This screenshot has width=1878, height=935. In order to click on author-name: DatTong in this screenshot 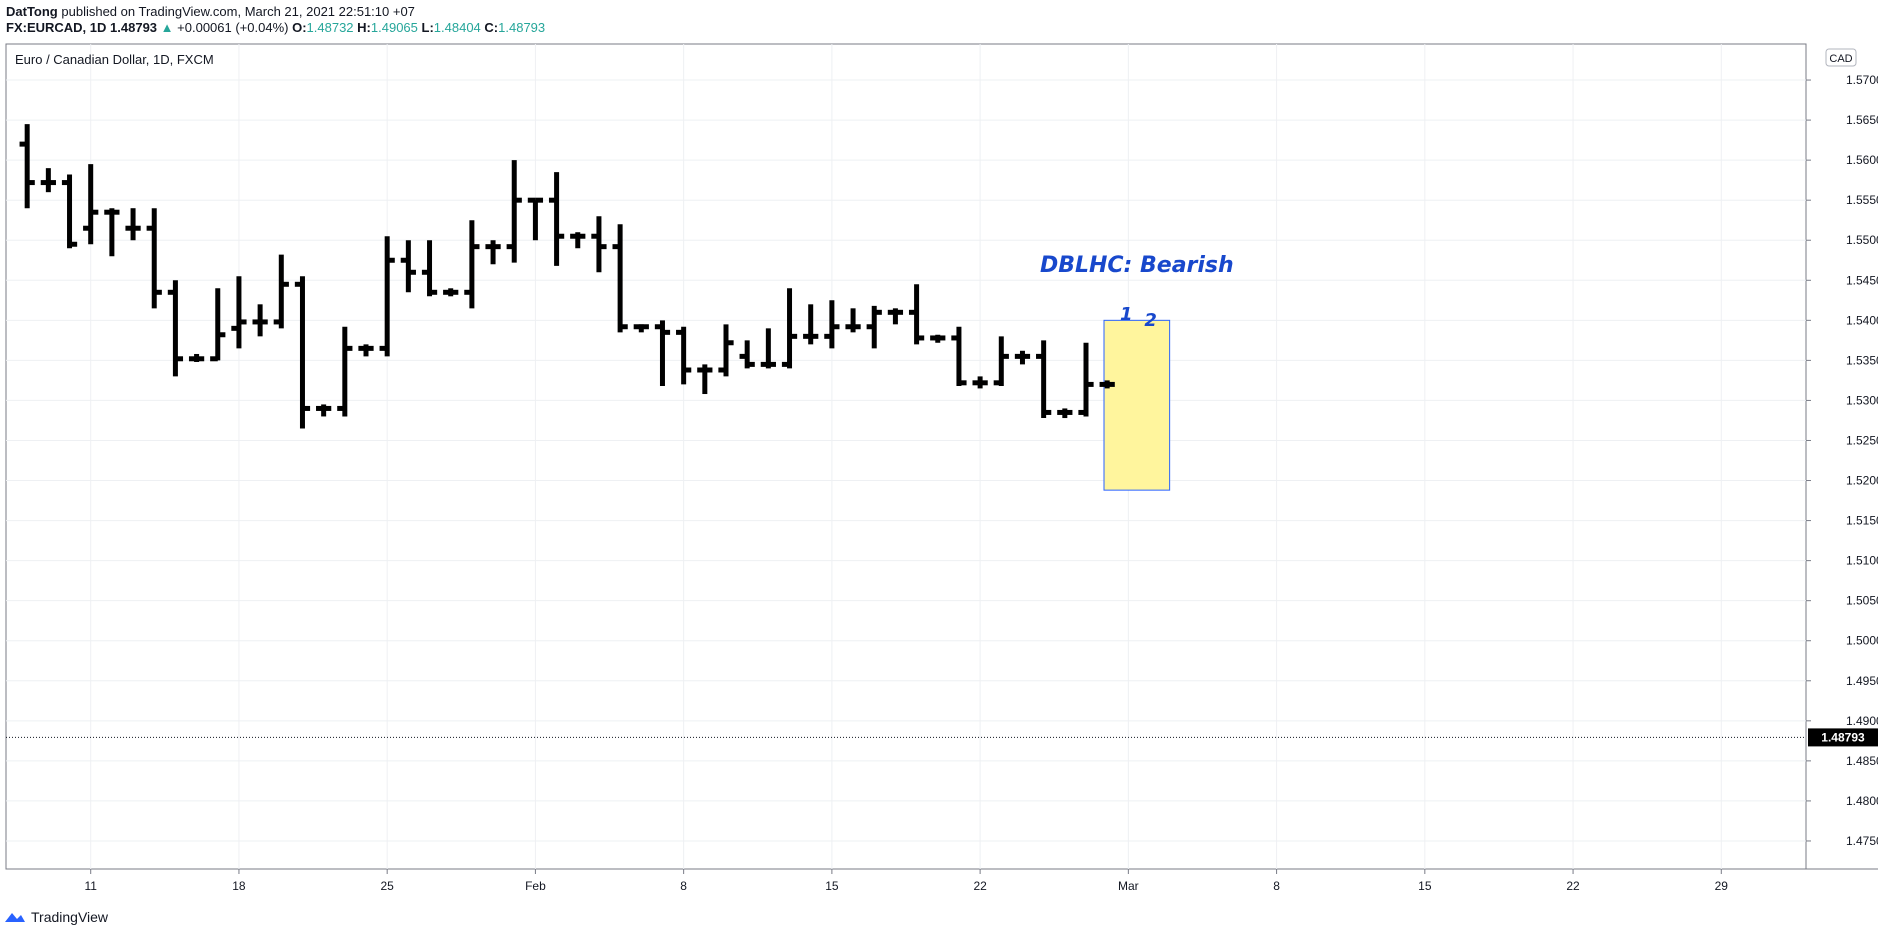, I will do `click(32, 11)`.